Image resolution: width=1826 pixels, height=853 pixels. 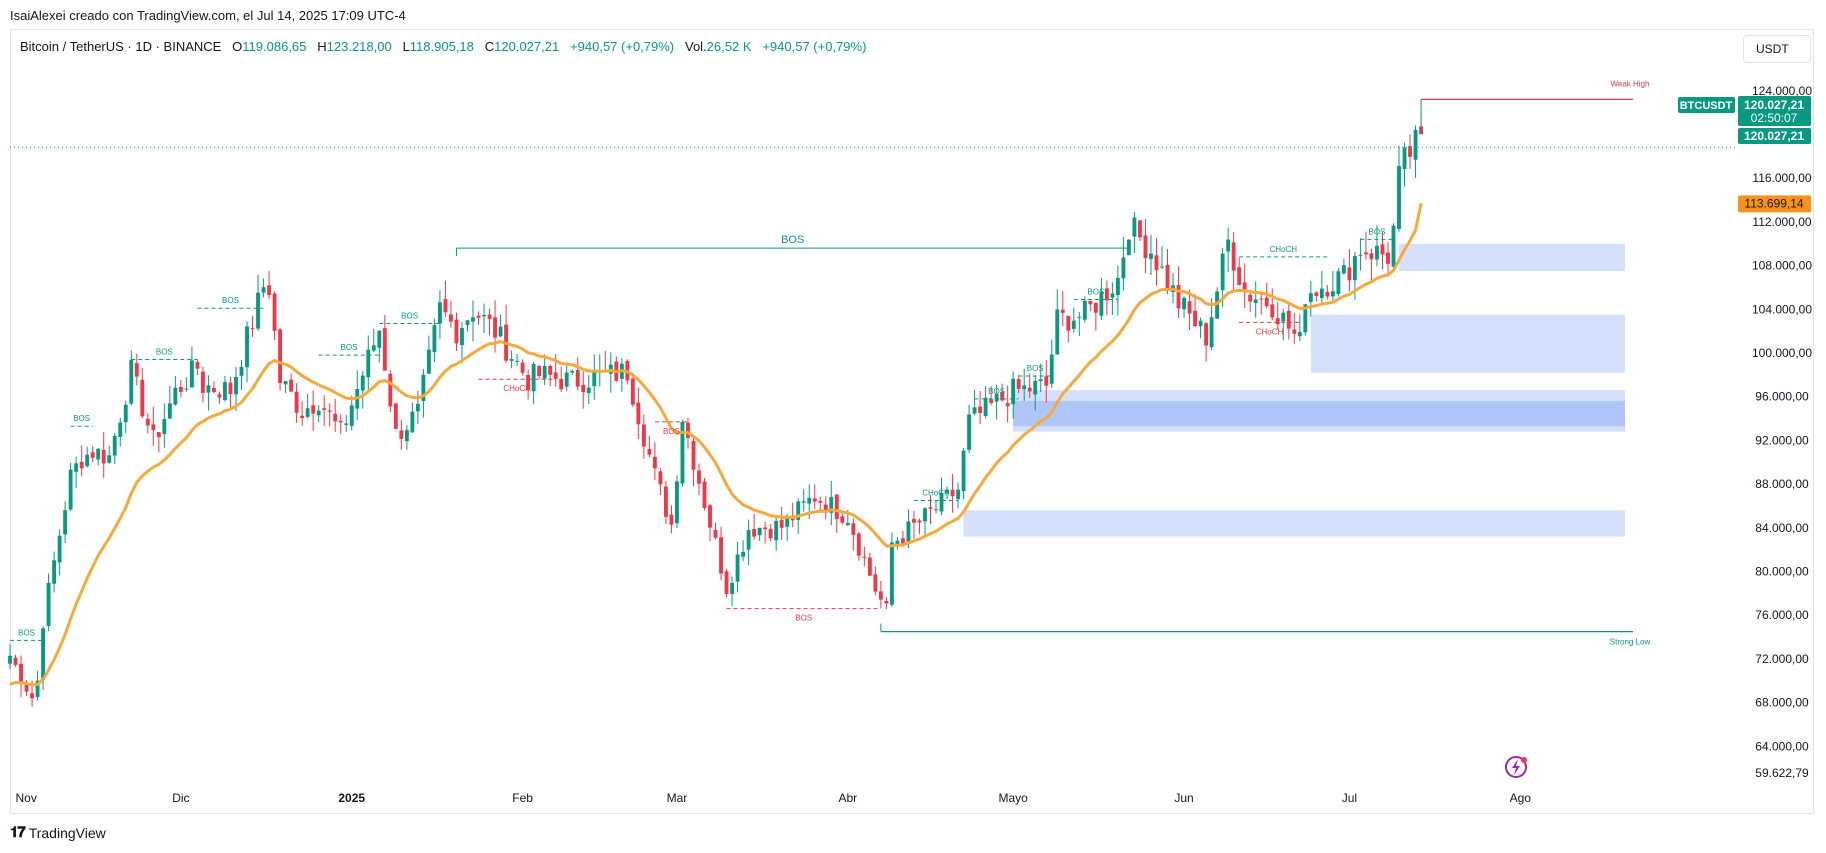 What do you see at coordinates (814, 46) in the screenshot?
I see `volume-change-value: +940,57 (+0,79%)` at bounding box center [814, 46].